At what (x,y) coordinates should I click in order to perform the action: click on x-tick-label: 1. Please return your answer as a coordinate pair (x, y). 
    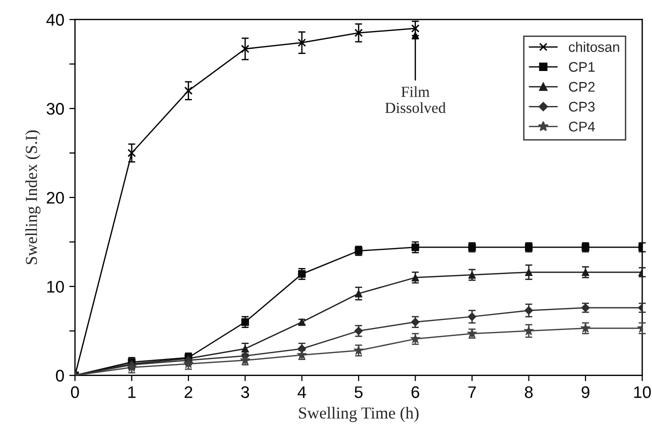
    Looking at the image, I should click on (132, 392).